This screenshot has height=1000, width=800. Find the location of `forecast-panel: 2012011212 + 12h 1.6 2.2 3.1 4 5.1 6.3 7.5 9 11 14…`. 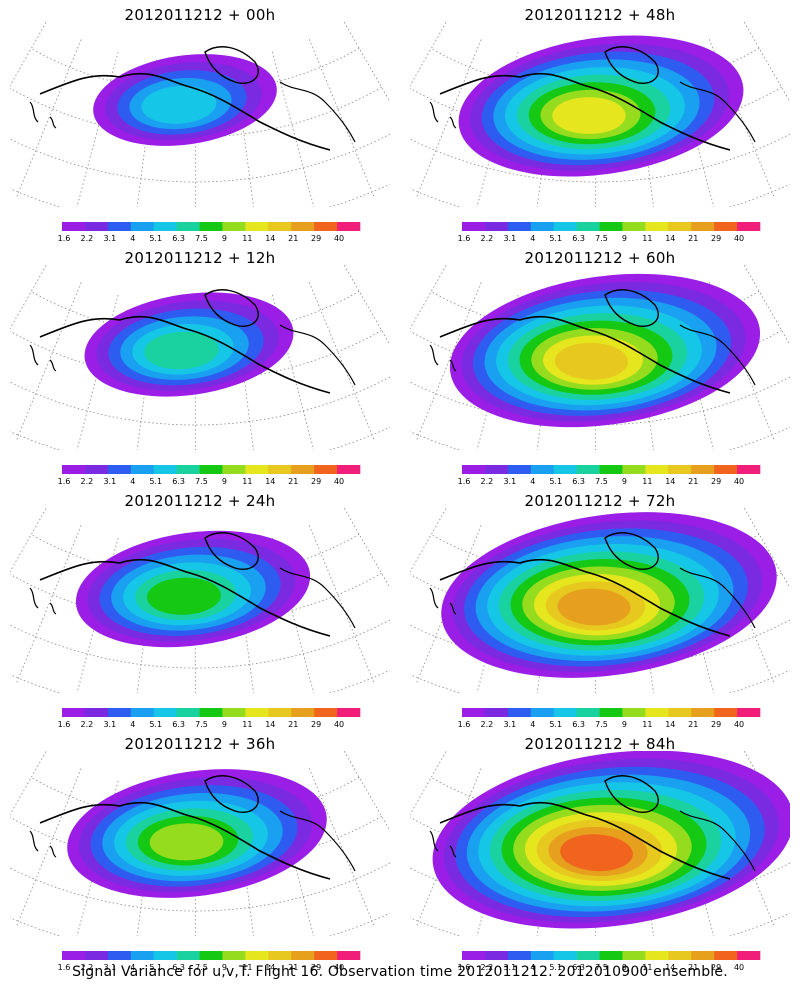

forecast-panel: 2012011212 + 12h 1.6 2.2 3.1 4 5.1 6.3 7.5 9 11 14… is located at coordinates (200, 365).